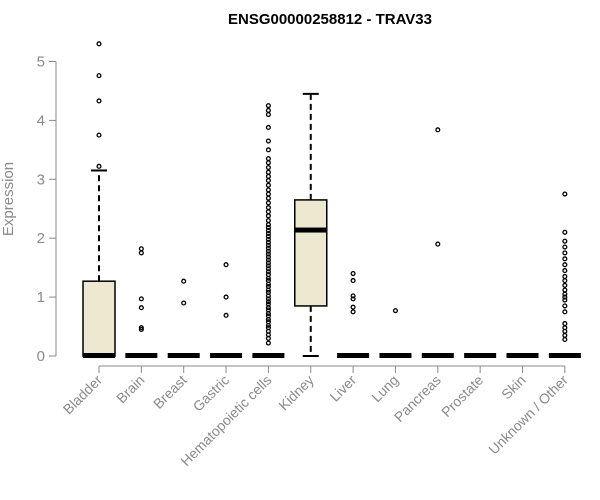 This screenshot has width=600, height=500. Describe the element at coordinates (41, 179) in the screenshot. I see `y-tick-label: 3` at that location.